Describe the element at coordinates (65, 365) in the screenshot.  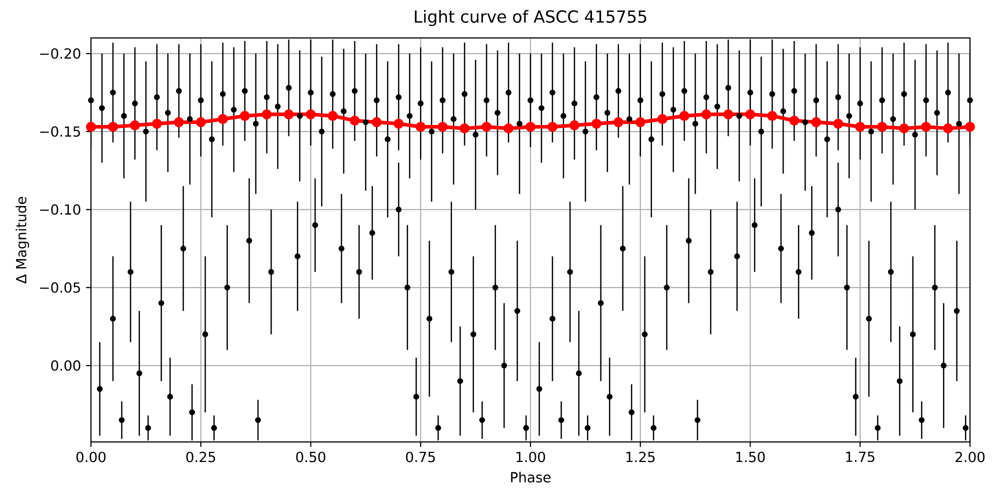
I see `y-tick-label: 0.00` at that location.